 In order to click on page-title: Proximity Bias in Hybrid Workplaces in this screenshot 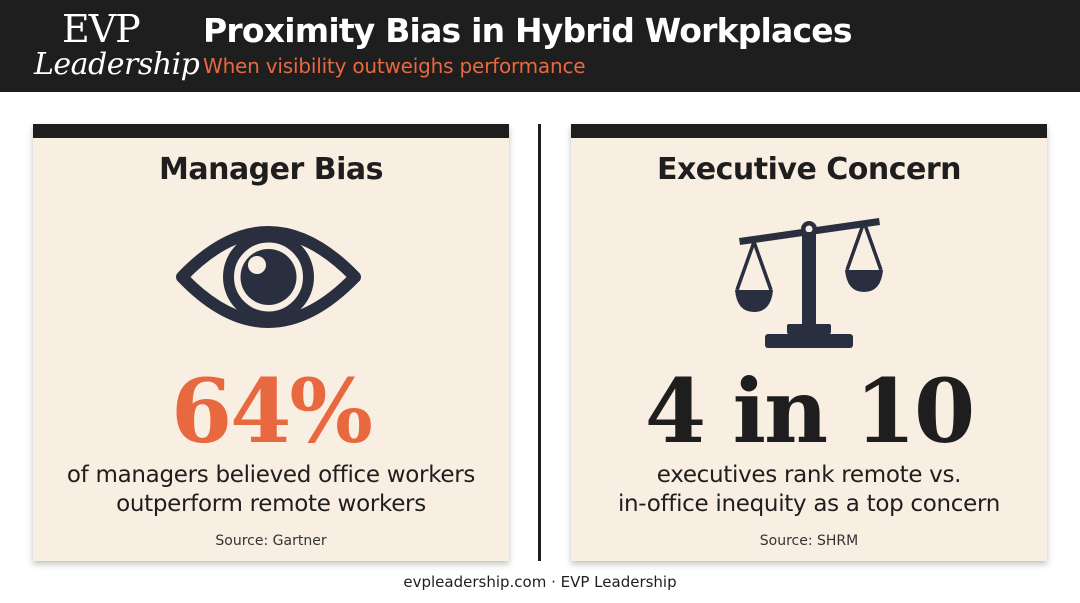, I will do `click(528, 30)`.